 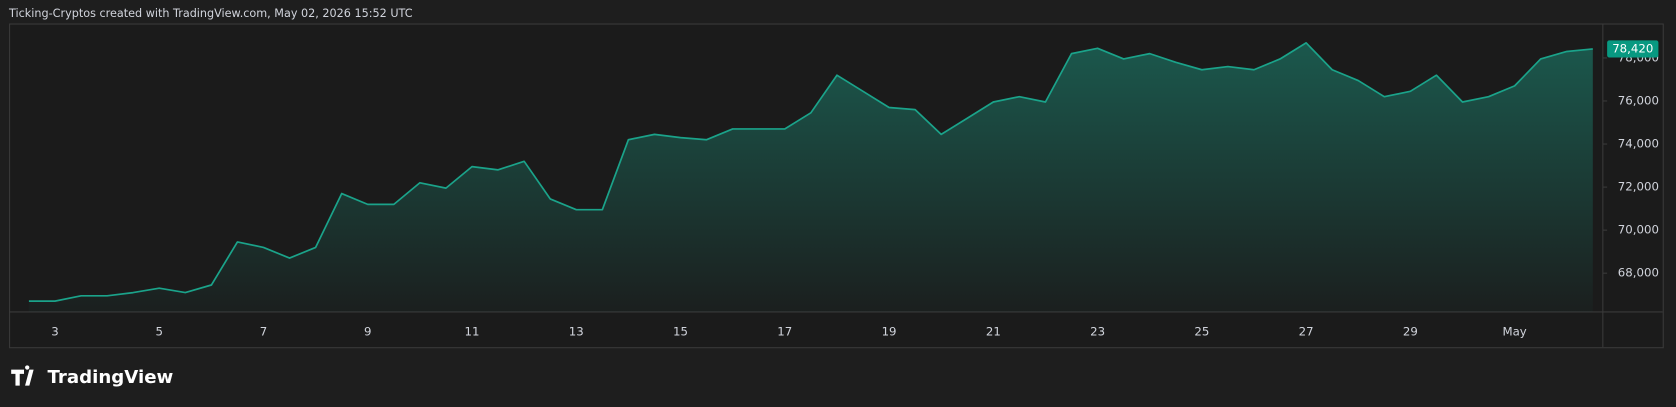 What do you see at coordinates (784, 332) in the screenshot?
I see `x-tick-label: 17` at bounding box center [784, 332].